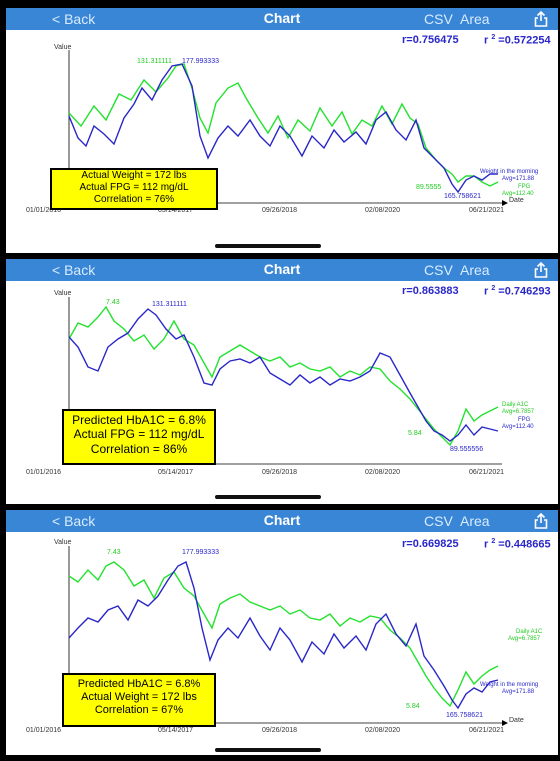 This screenshot has width=560, height=761. I want to click on annotation-max-blue: 131.311111, so click(169, 304).